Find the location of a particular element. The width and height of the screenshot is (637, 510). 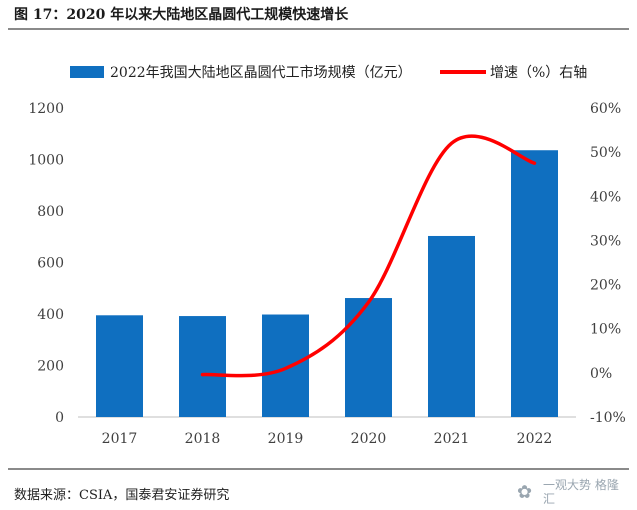

top-rule is located at coordinates (318, 29).